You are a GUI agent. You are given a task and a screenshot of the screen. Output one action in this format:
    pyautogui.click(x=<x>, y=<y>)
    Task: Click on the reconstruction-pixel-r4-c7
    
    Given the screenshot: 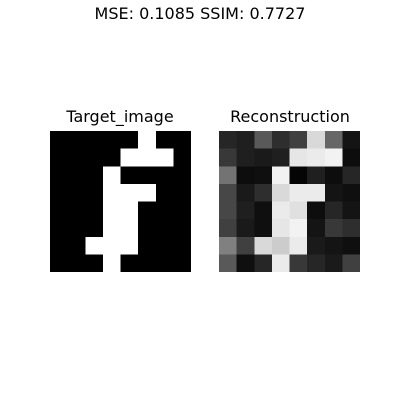 What is the action you would take?
    pyautogui.click(x=351, y=211)
    